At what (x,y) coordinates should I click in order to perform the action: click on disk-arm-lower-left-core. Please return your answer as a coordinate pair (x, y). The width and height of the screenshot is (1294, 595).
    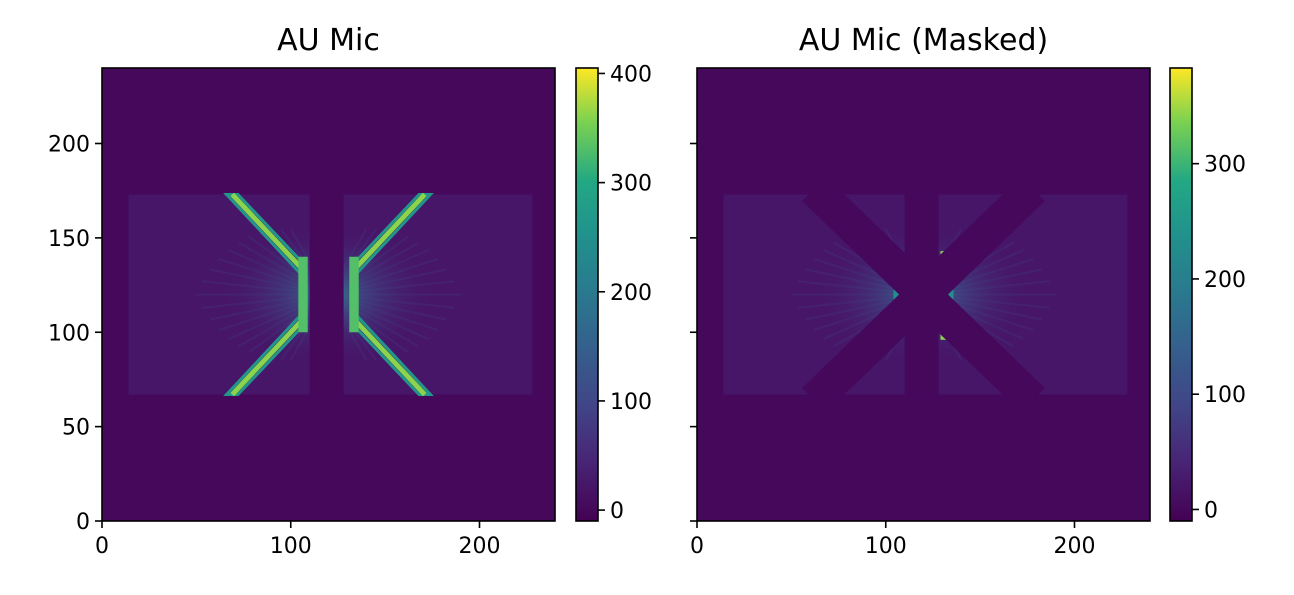
    Looking at the image, I should click on (269, 355).